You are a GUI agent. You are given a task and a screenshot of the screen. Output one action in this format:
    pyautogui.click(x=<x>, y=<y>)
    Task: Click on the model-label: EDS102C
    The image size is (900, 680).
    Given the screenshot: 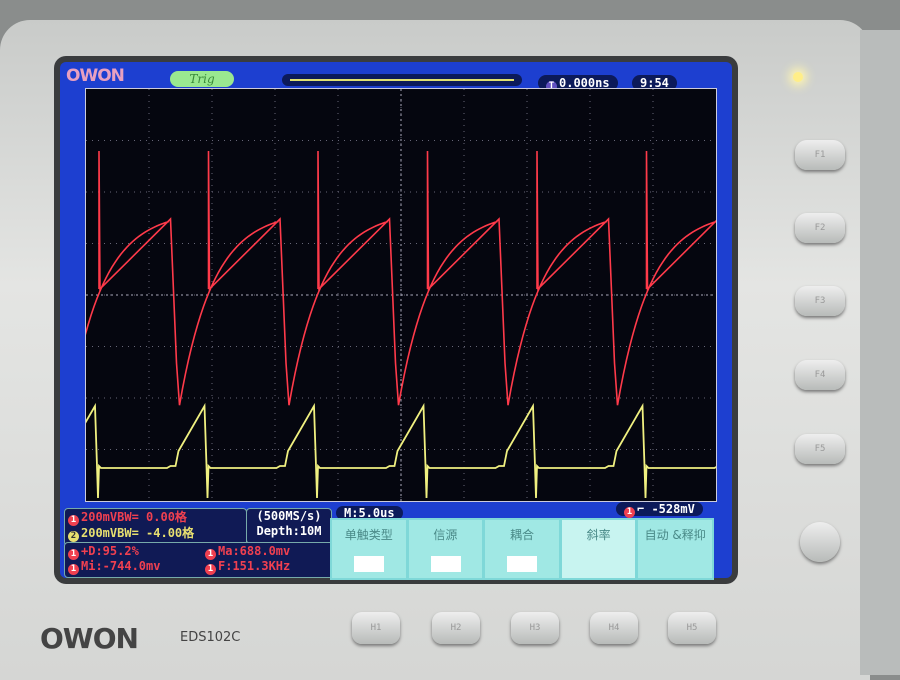 What is the action you would take?
    pyautogui.click(x=210, y=637)
    